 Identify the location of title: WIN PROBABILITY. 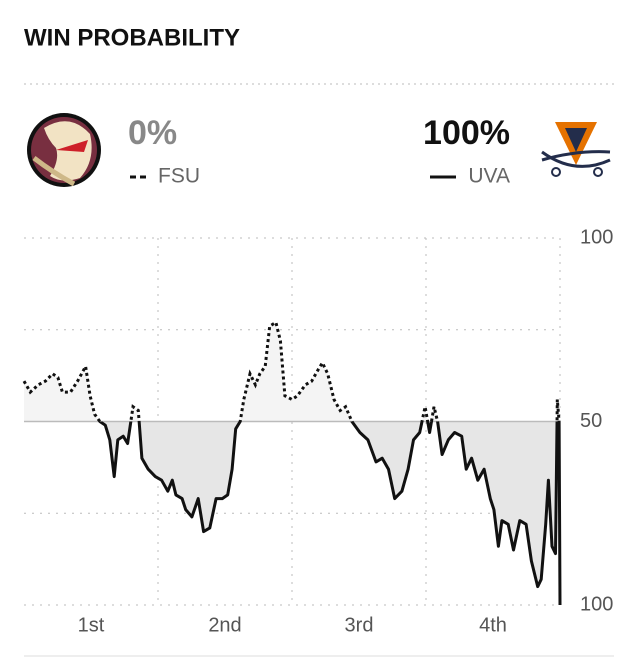
(132, 37).